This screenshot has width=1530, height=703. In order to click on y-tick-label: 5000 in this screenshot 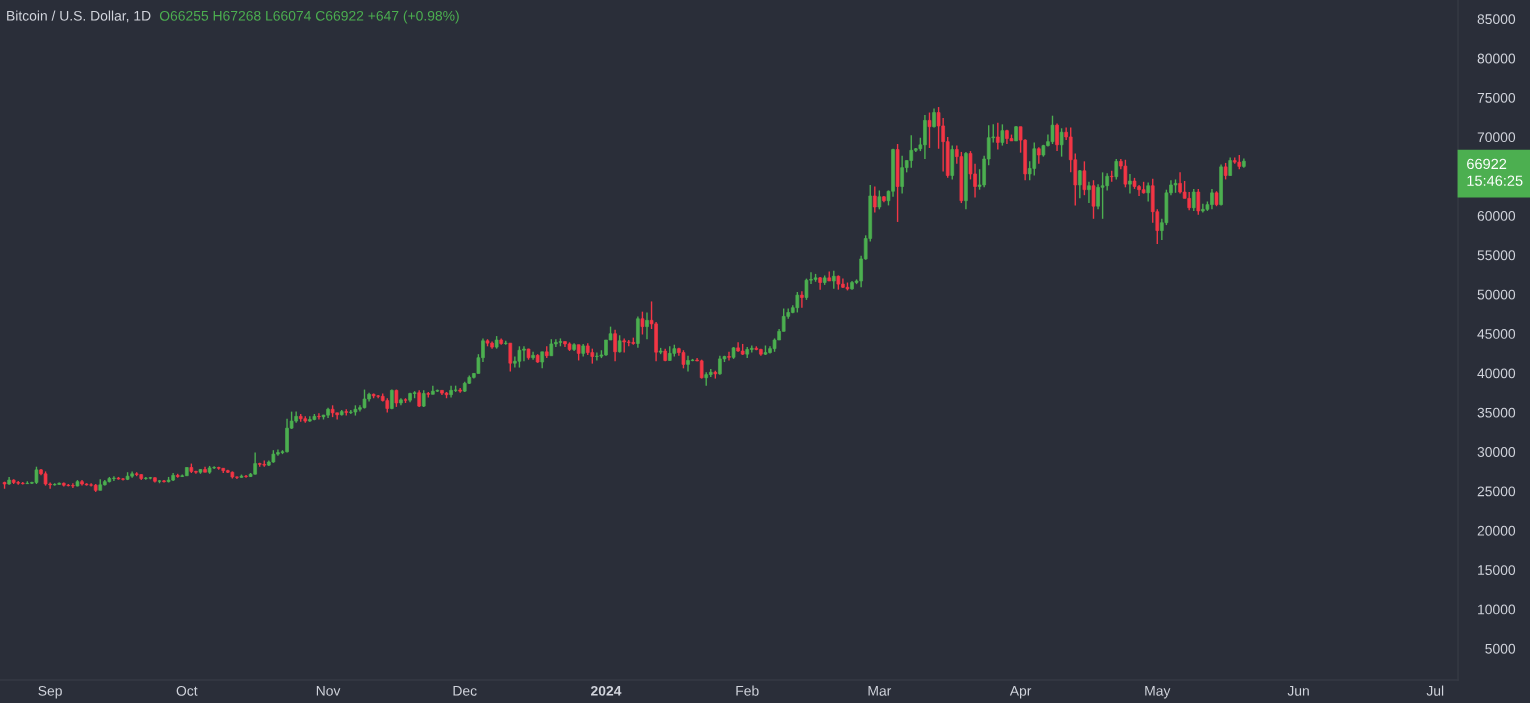, I will do `click(1500, 648)`.